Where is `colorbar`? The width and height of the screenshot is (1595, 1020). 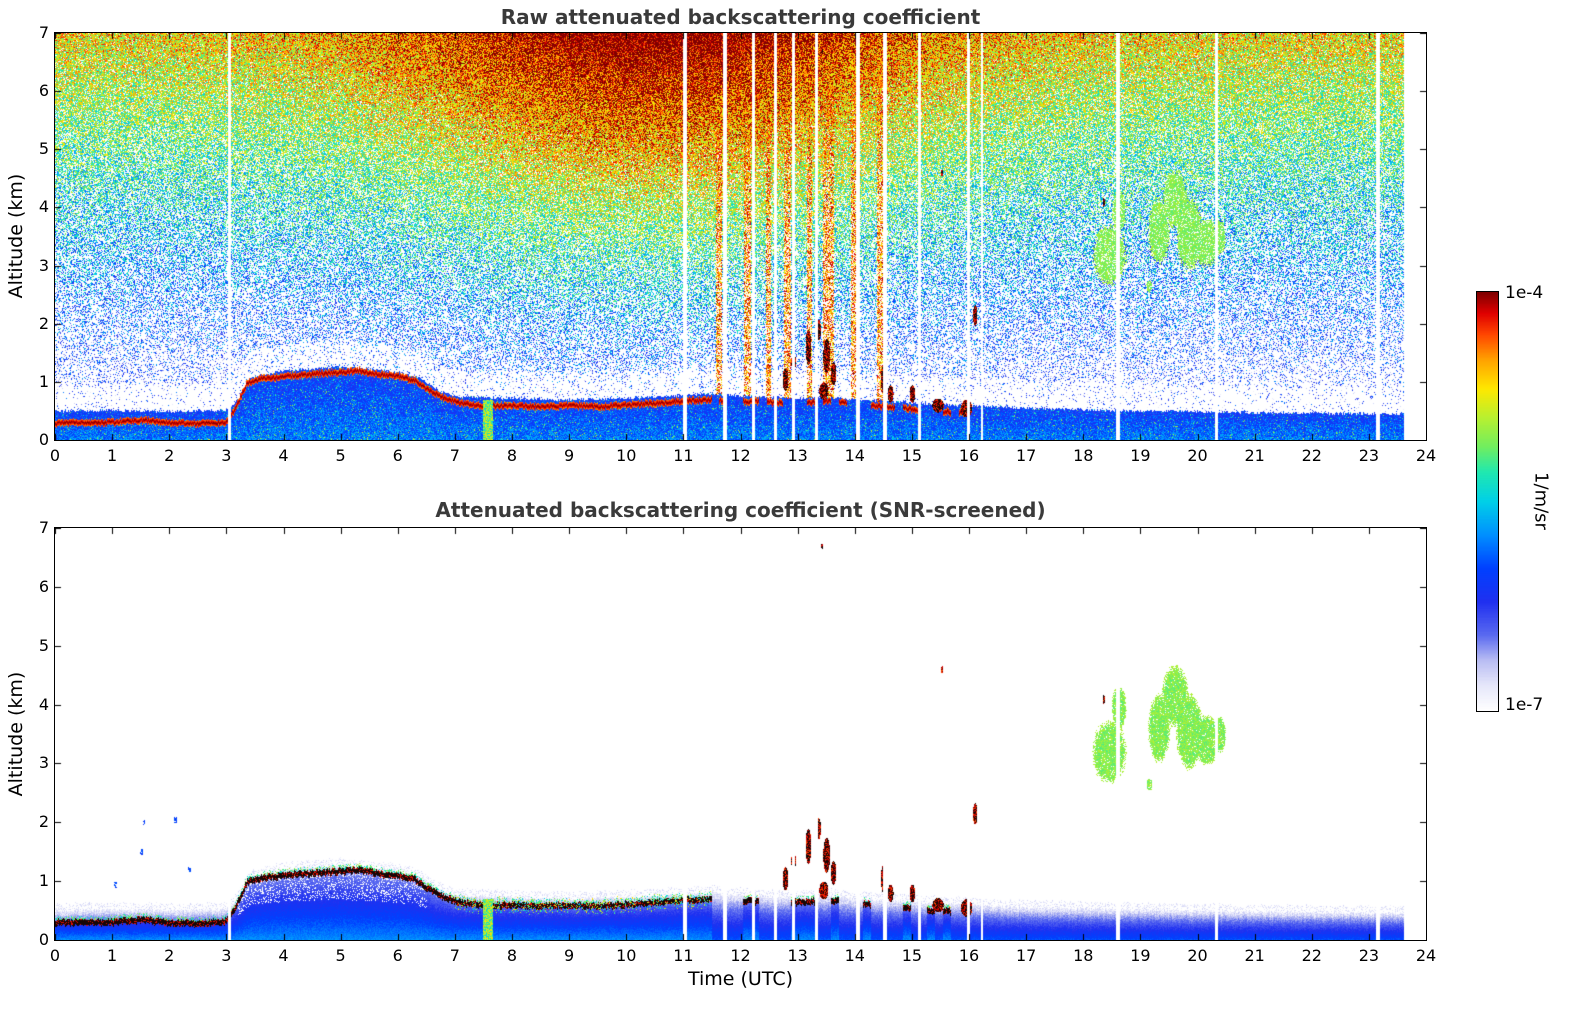
colorbar is located at coordinates (1487, 501).